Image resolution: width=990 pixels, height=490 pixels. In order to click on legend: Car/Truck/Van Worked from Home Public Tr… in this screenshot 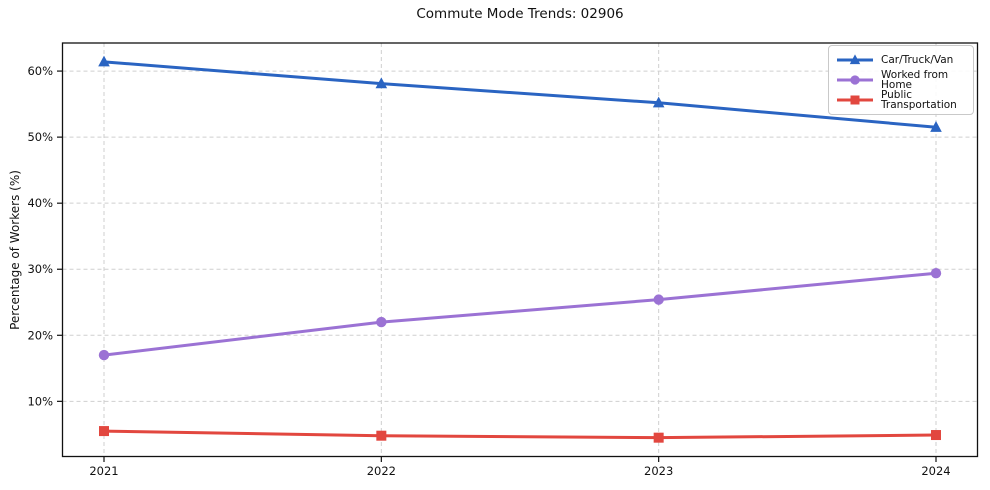, I will do `click(901, 80)`.